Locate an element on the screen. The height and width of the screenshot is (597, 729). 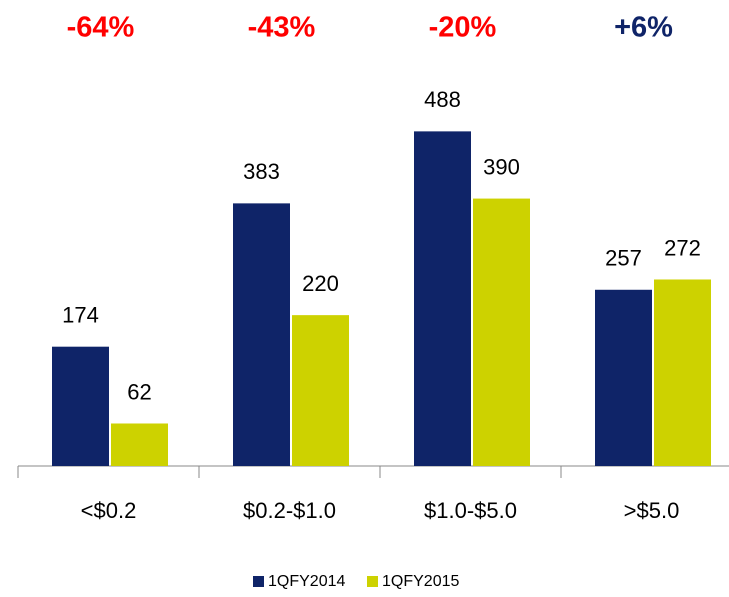
x-tick-label: >$5.0 is located at coordinates (652, 510).